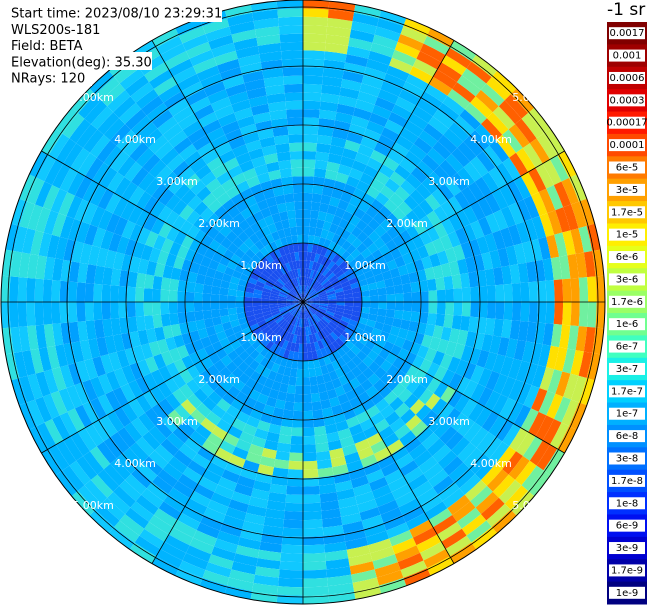  Describe the element at coordinates (76, 61) in the screenshot. I see `info-bg` at that location.